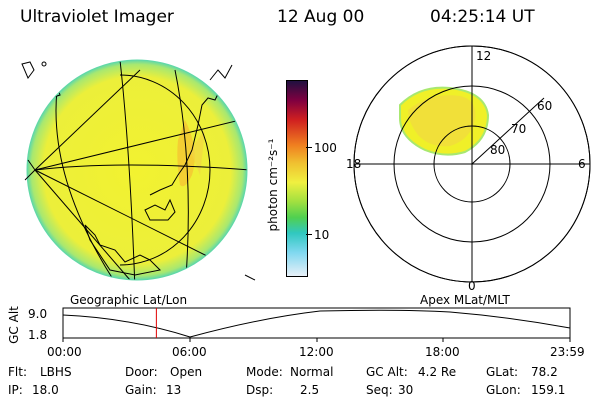 This screenshot has width=600, height=400. What do you see at coordinates (442, 352) in the screenshot?
I see `x-tick-3: 18:00` at bounding box center [442, 352].